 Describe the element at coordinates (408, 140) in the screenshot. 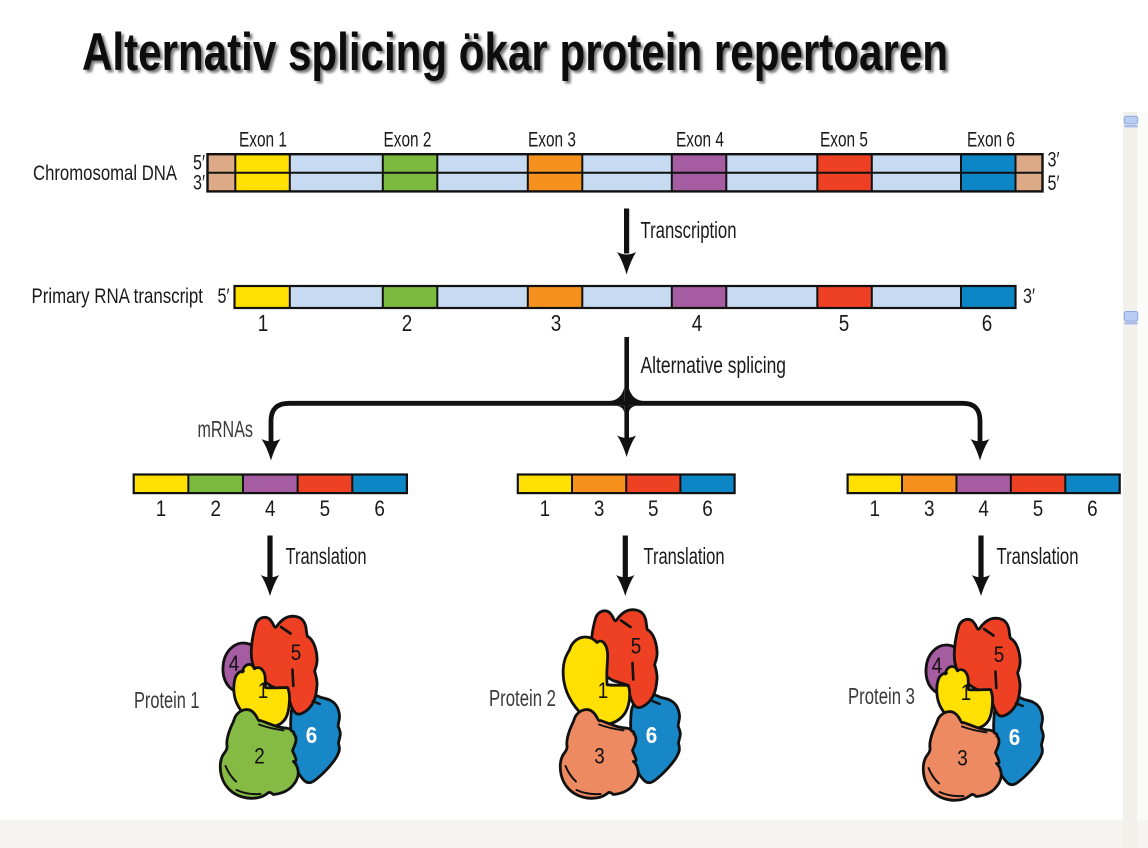

I see `svg-text: Exon 2` at that location.